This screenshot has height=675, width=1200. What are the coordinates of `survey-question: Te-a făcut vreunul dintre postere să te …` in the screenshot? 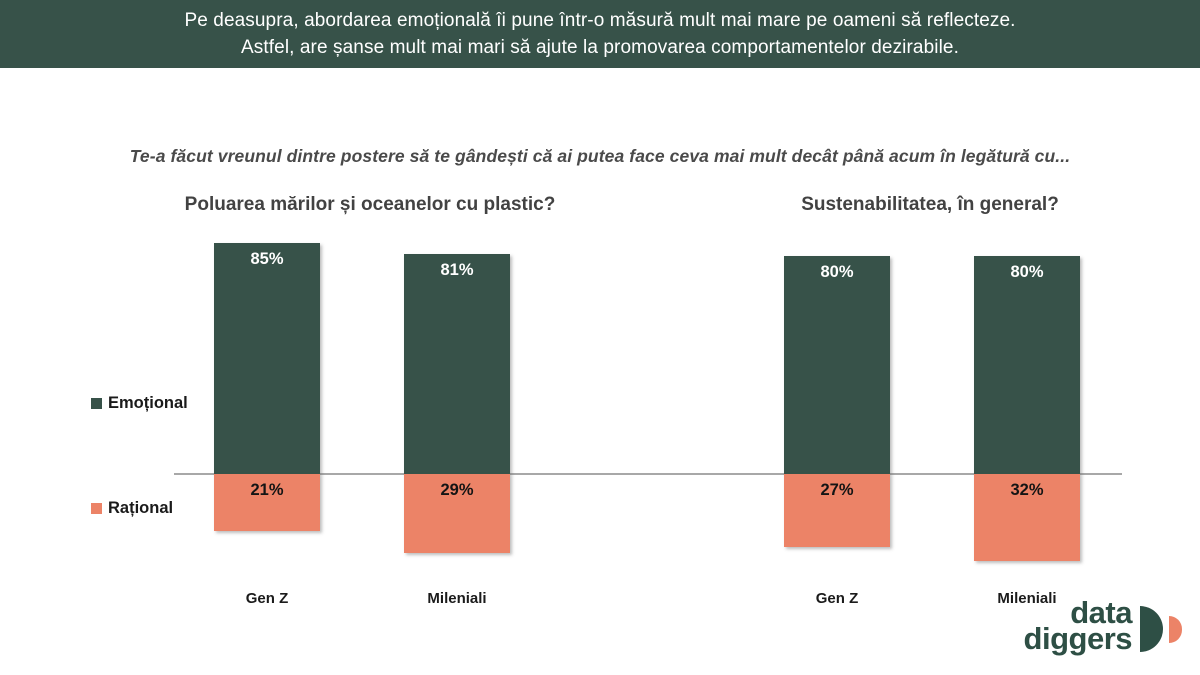 It's located at (600, 156).